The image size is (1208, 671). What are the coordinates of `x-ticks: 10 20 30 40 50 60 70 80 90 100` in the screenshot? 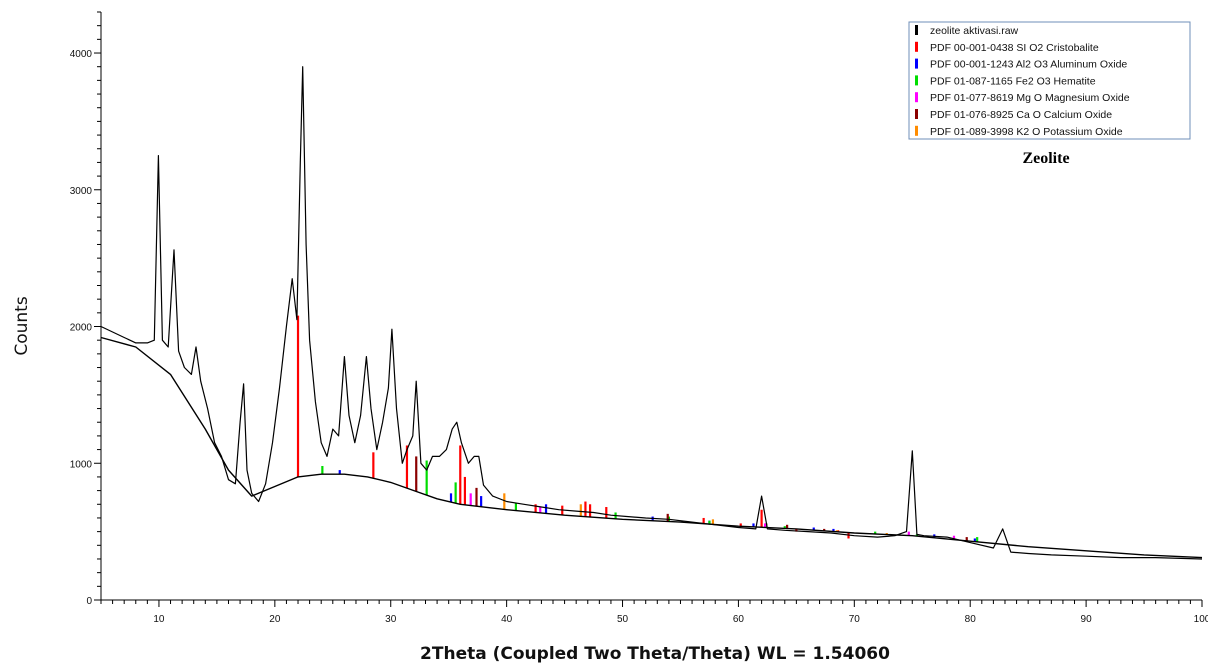 It's located at (654, 612).